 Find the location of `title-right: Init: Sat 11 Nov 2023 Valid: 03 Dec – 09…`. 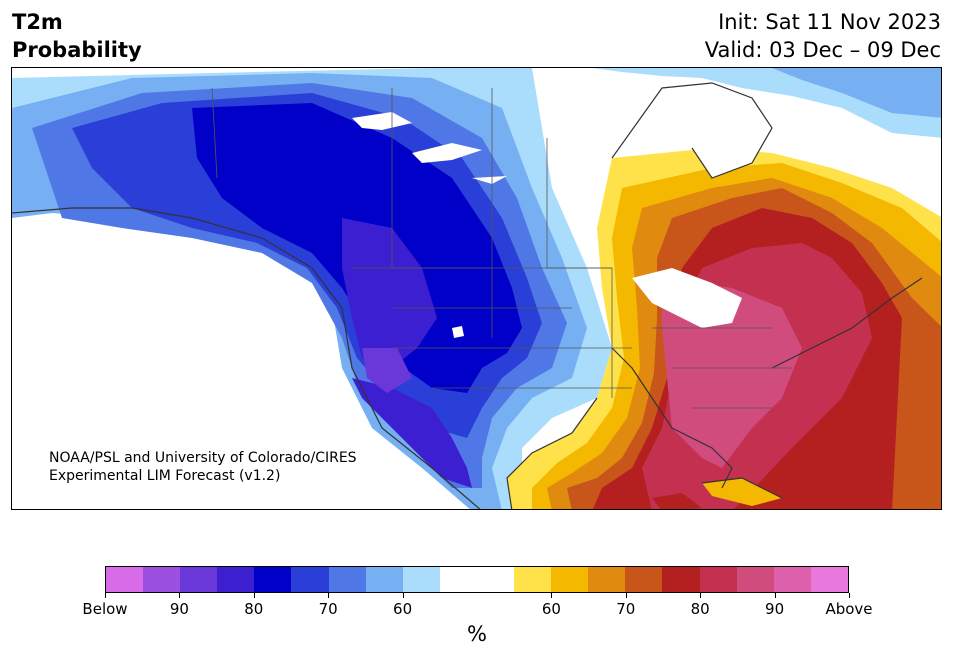

title-right: Init: Sat 11 Nov 2023 Valid: 03 Dec – 09… is located at coordinates (823, 36).